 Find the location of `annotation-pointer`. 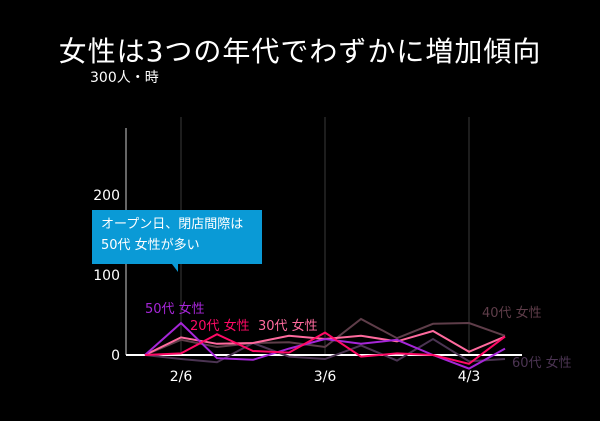

annotation-pointer is located at coordinates (175, 268).